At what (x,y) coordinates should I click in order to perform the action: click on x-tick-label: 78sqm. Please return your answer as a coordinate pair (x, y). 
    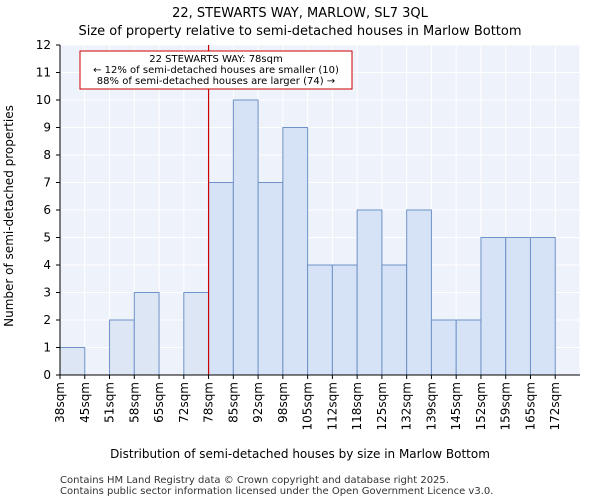
    Looking at the image, I should click on (209, 402).